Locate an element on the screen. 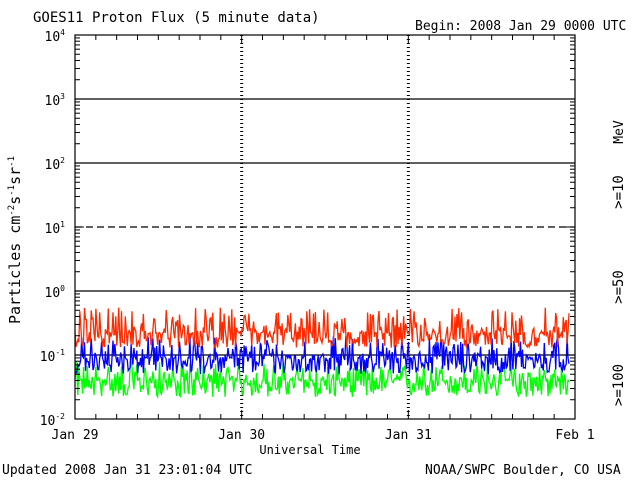  x-tick-labels: Jan 29 Jan 30 Jan 31 Feb 1 is located at coordinates (323, 435).